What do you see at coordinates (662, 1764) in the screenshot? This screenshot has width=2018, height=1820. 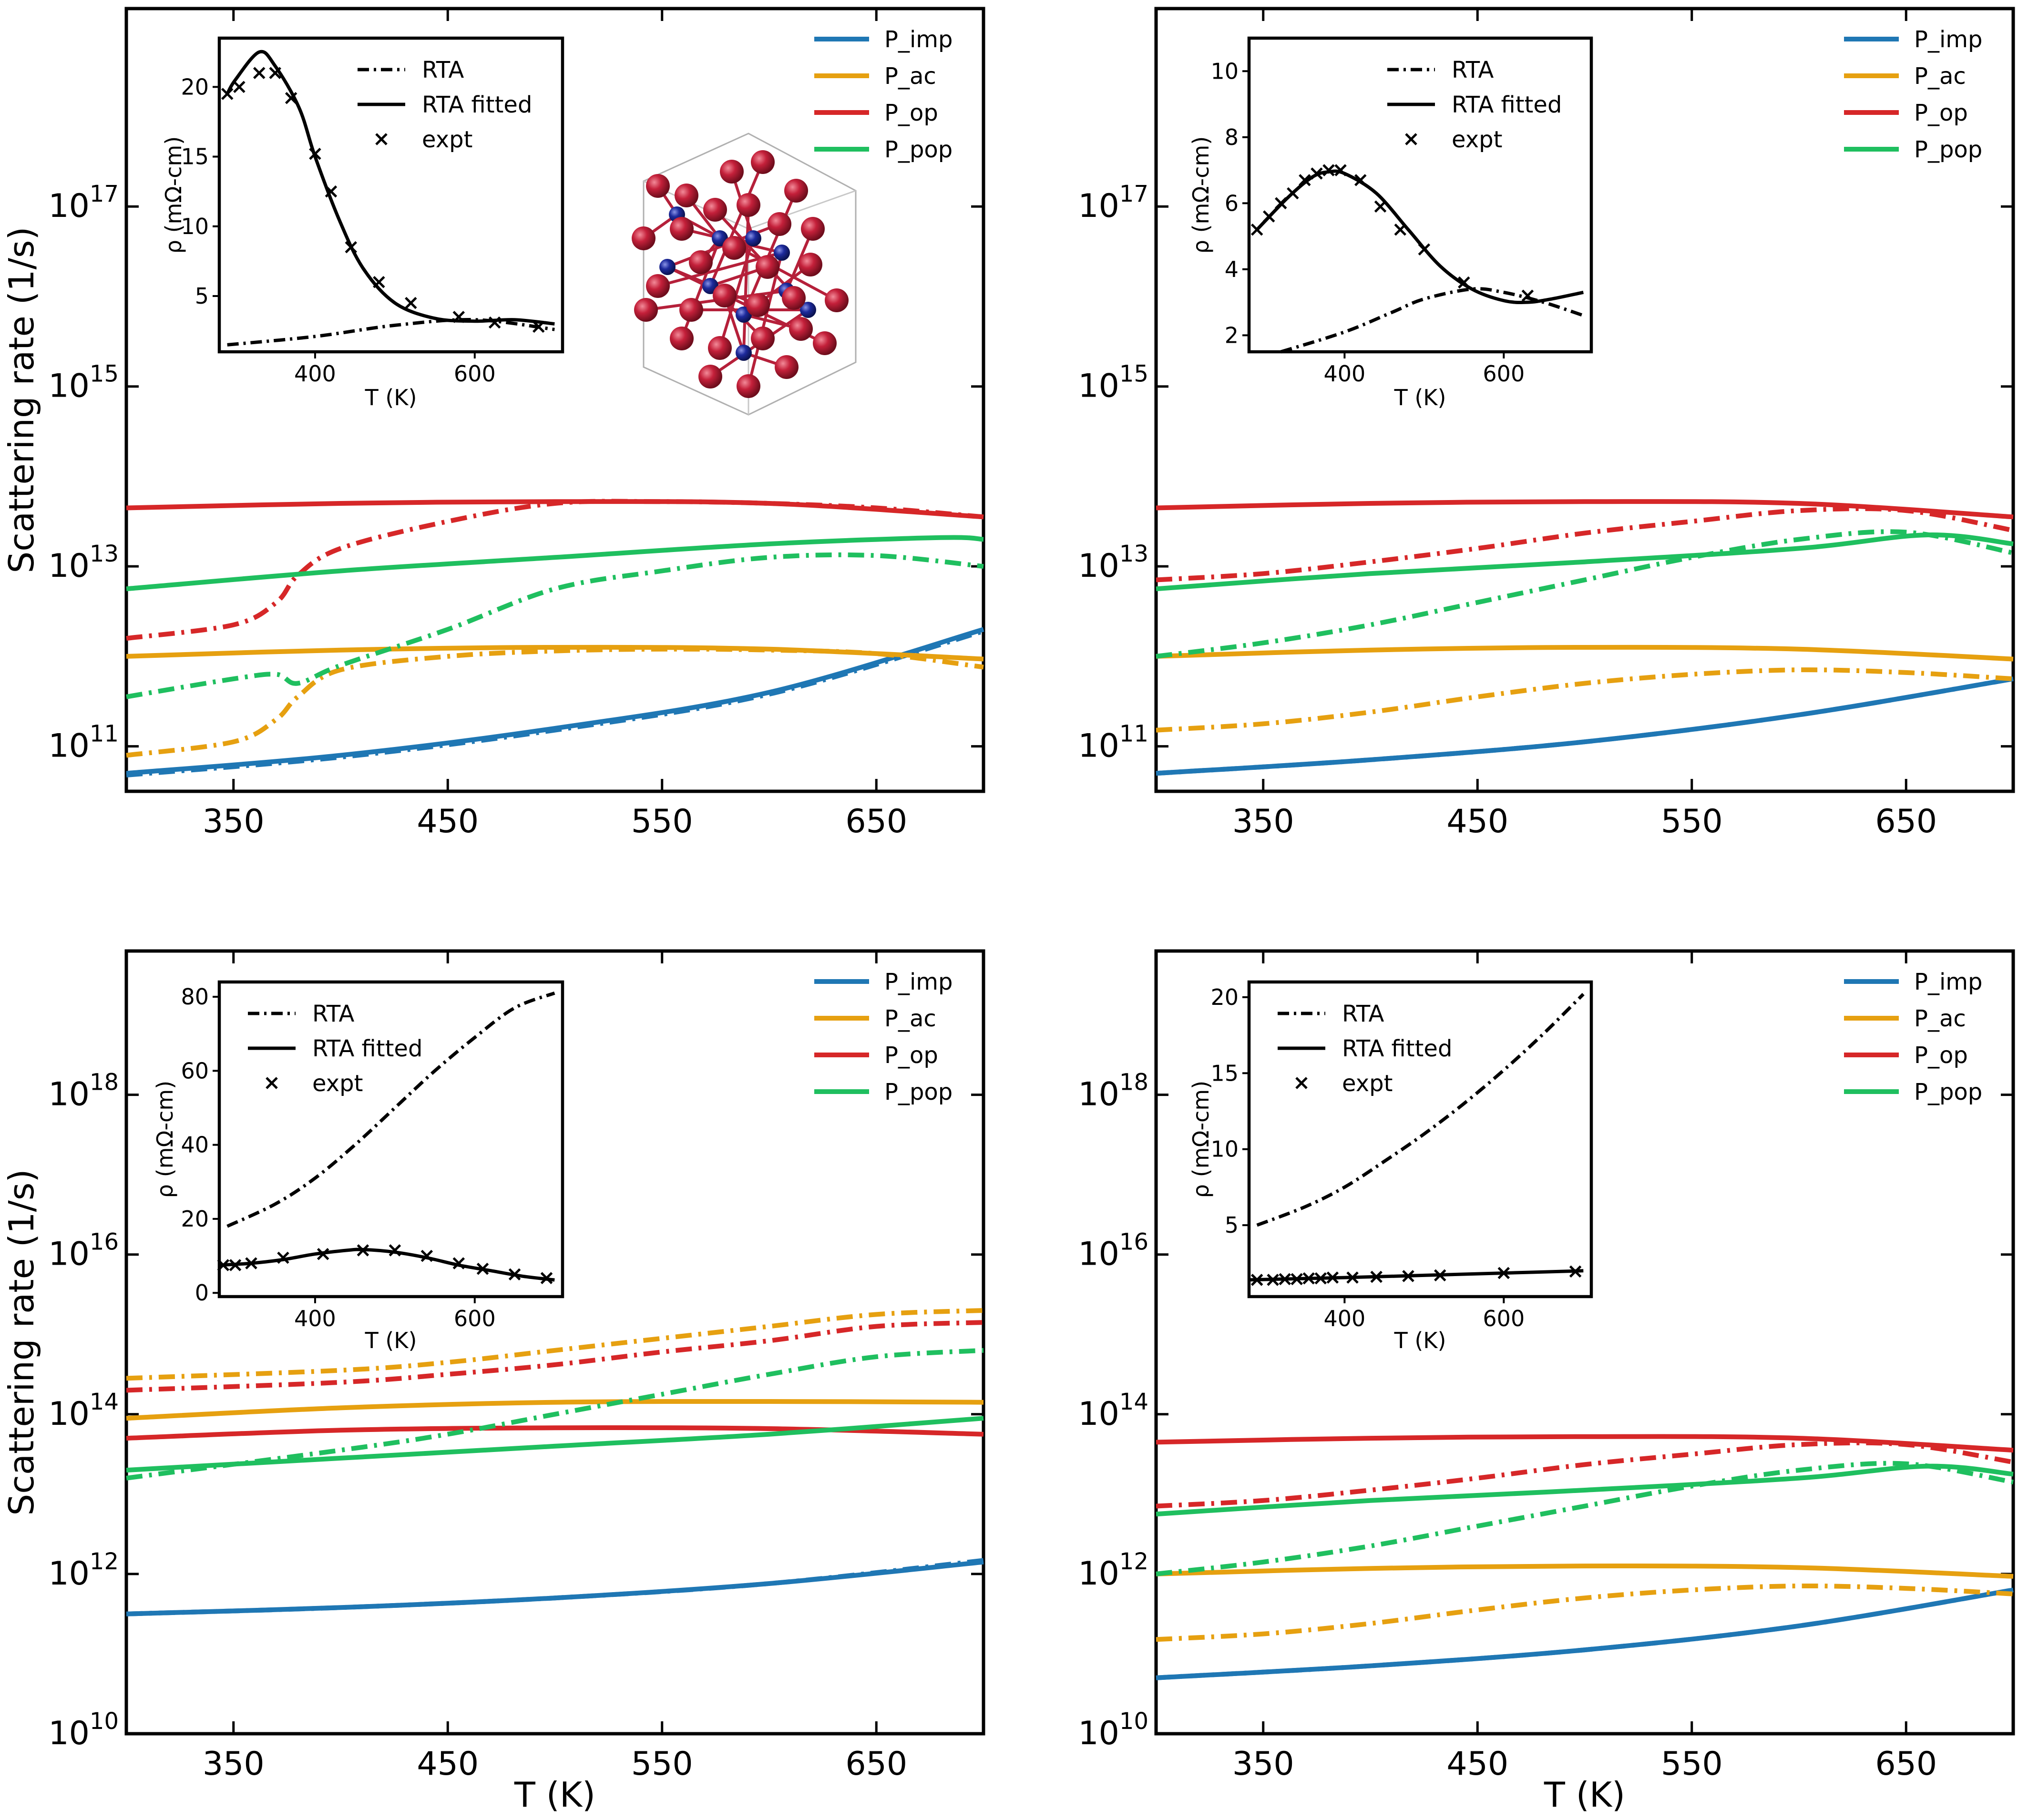 I see `x-tick-label: 550` at bounding box center [662, 1764].